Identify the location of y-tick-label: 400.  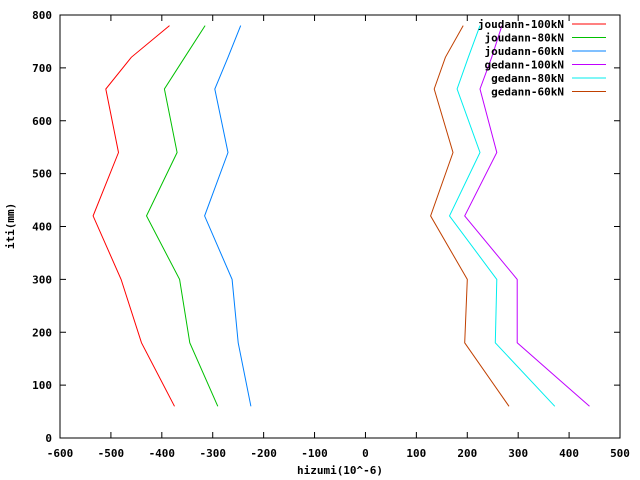
(42, 227).